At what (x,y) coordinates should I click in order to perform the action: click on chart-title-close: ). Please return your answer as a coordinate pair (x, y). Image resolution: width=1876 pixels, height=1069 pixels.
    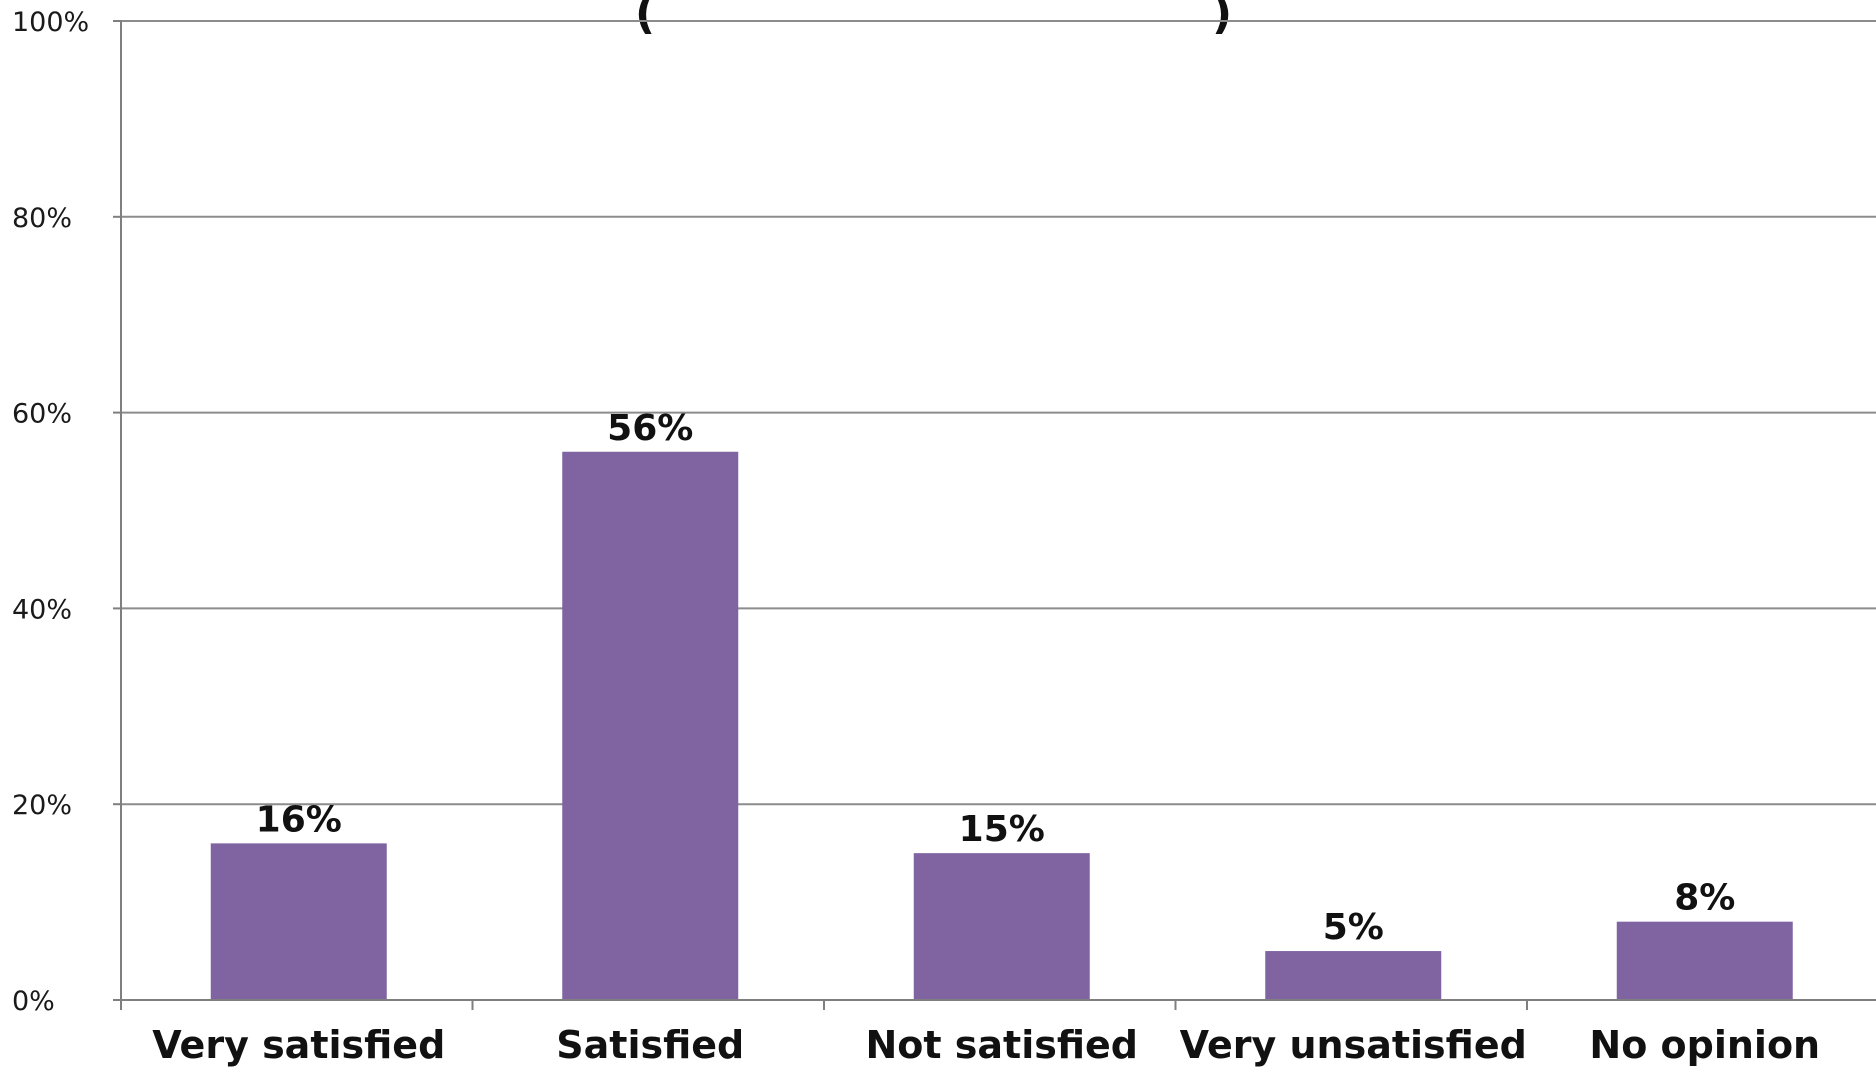
    Looking at the image, I should click on (1222, 19).